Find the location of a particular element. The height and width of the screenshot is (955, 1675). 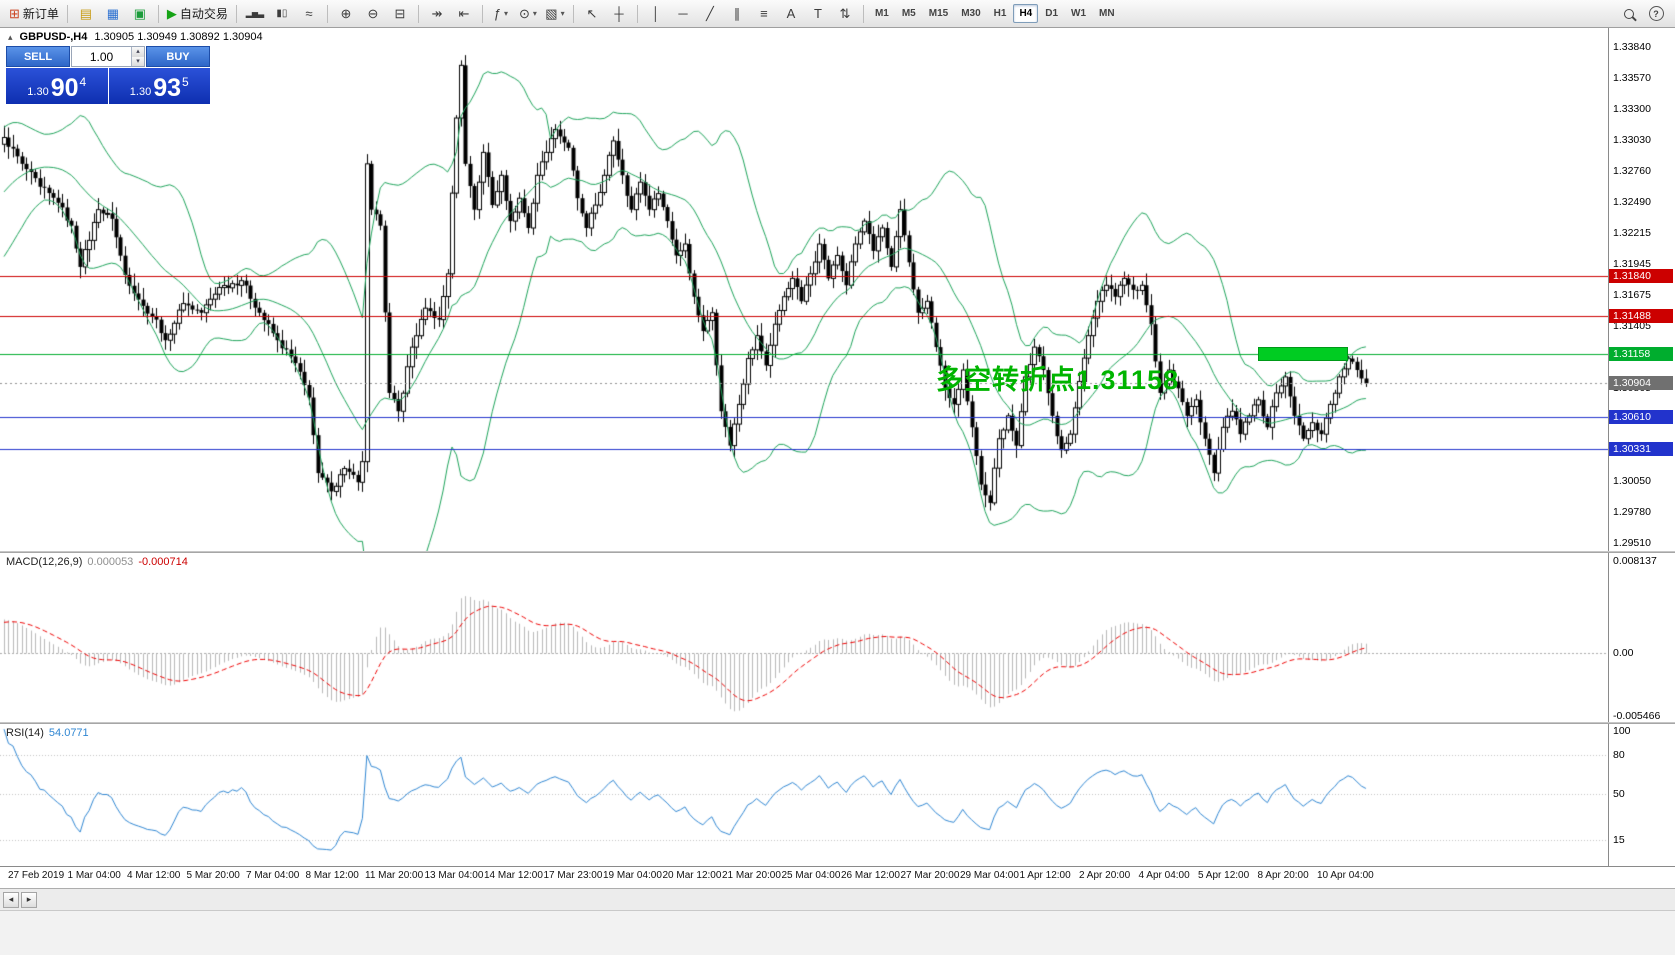

rsi-name: RSI(14) is located at coordinates (25, 733).